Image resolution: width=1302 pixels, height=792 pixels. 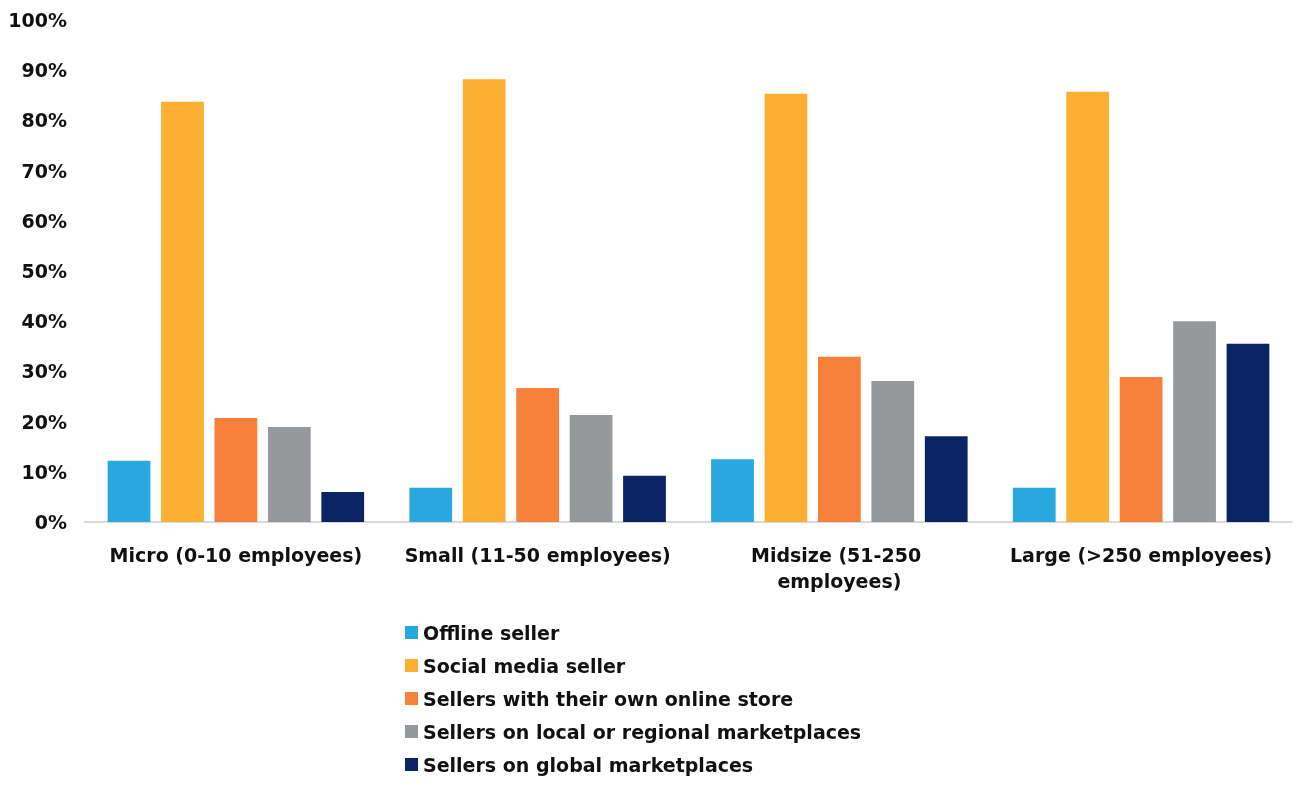 I want to click on y-tick-label: 10%, so click(x=44, y=471).